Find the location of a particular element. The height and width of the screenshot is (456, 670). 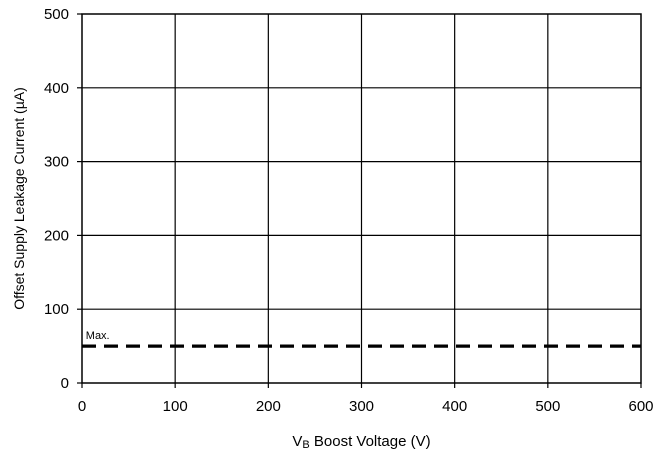

annotations: Max. is located at coordinates (98, 336).